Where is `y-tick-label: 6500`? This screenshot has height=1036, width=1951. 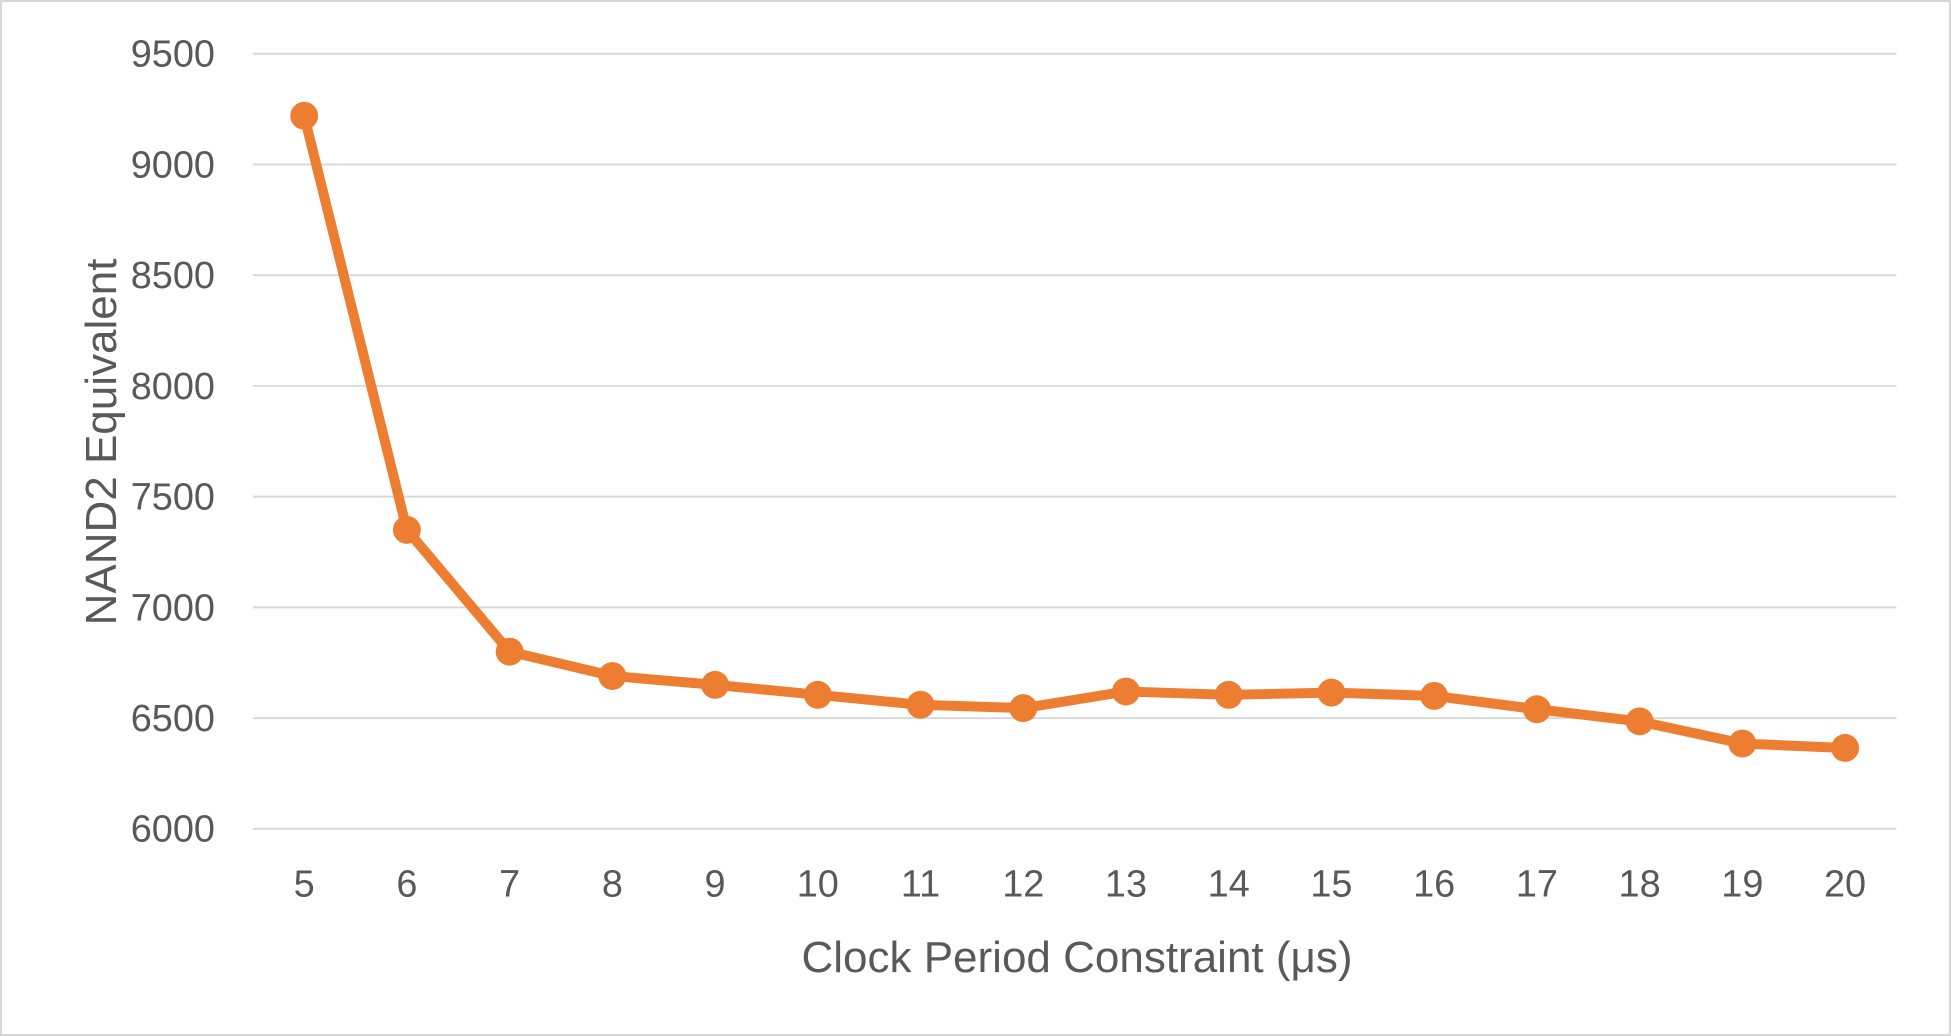 y-tick-label: 6500 is located at coordinates (173, 719).